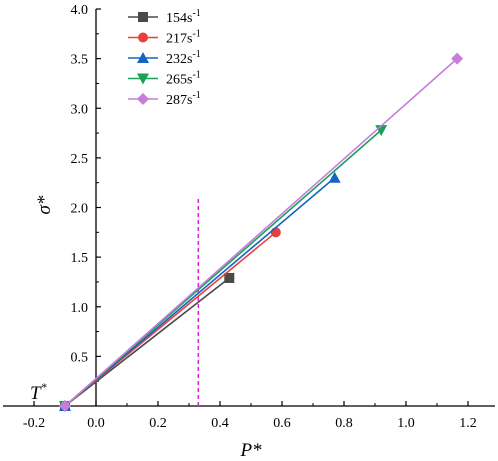 Image resolution: width=498 pixels, height=461 pixels. Describe the element at coordinates (183, 38) in the screenshot. I see `legend-label-1: 217s-1` at that location.